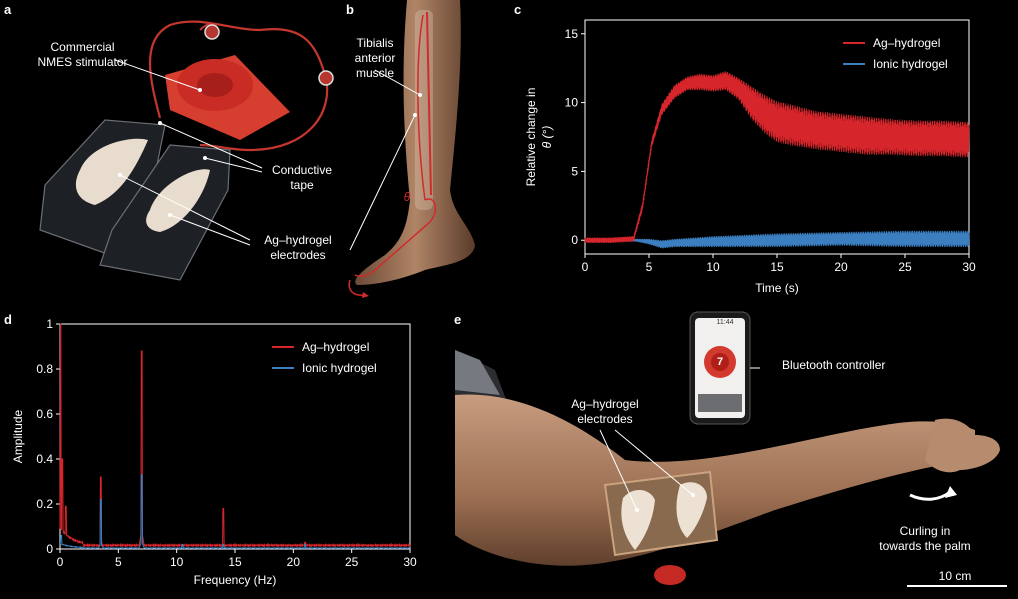  Describe the element at coordinates (302, 177) in the screenshot. I see `label-conductive-tape: Conductive tape` at that location.